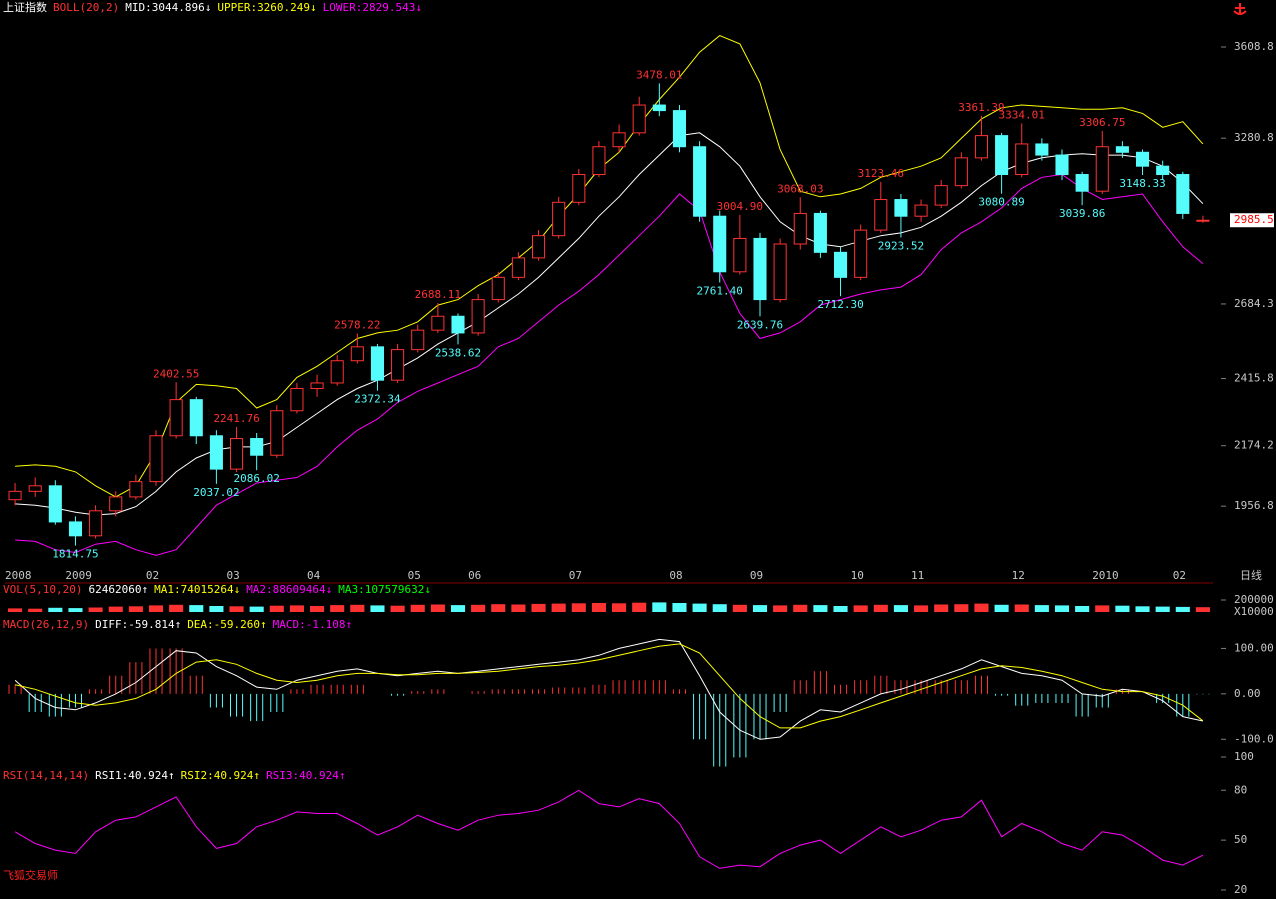  Describe the element at coordinates (266, 7) in the screenshot. I see `legend-entry: UPPER:3260.249↓` at that location.